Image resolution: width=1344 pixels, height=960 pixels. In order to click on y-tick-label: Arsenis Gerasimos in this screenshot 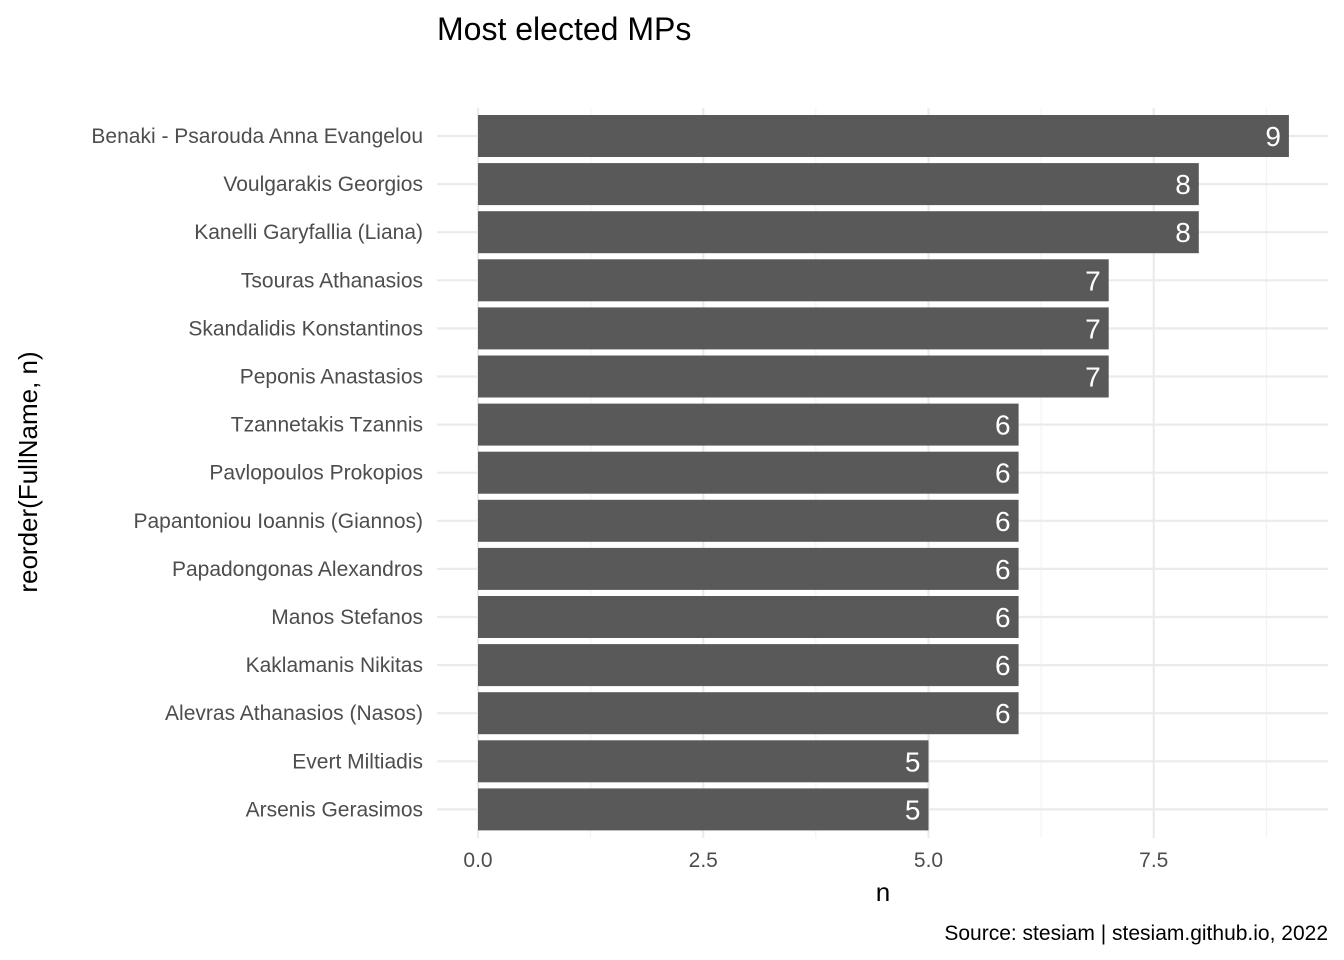, I will do `click(334, 809)`.